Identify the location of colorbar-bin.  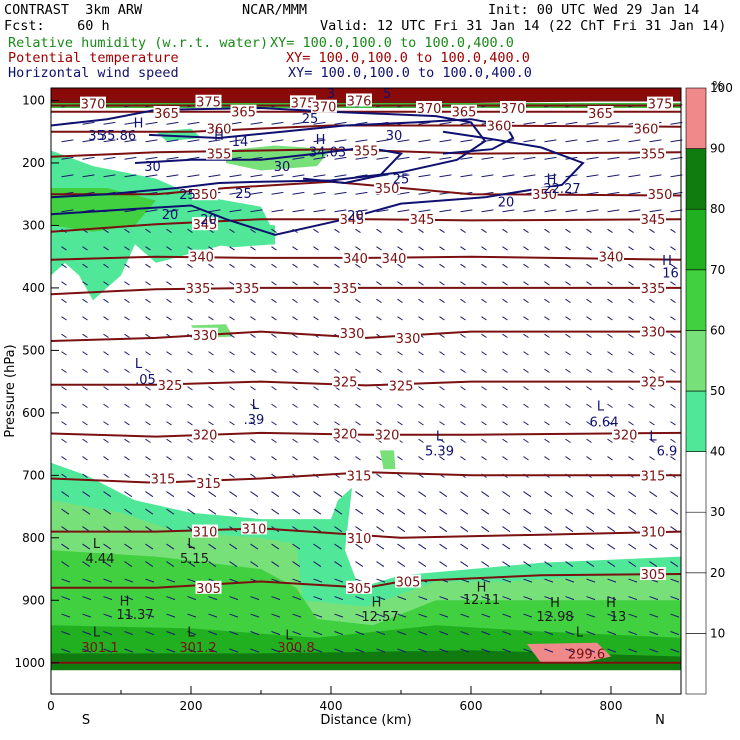
(696, 118).